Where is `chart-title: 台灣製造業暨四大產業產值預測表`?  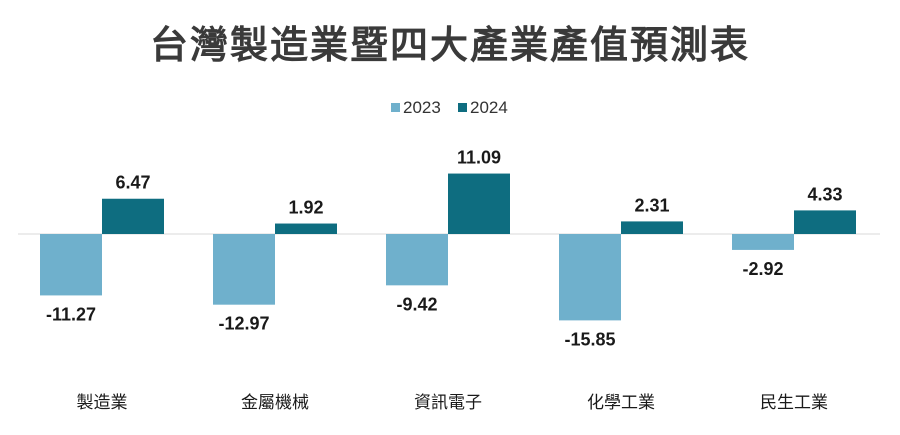 chart-title: 台灣製造業暨四大產業產值預測表 is located at coordinates (449, 45).